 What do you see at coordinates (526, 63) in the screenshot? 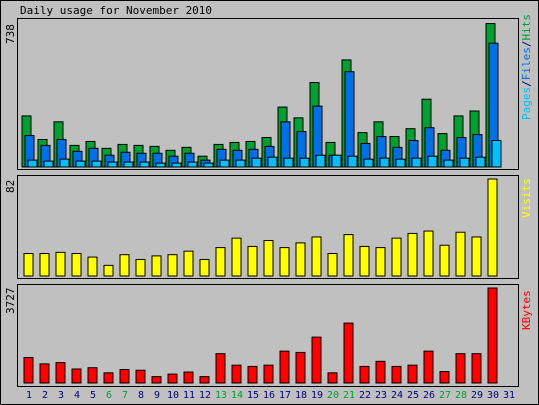
I see `legend-files: Files` at bounding box center [526, 63].